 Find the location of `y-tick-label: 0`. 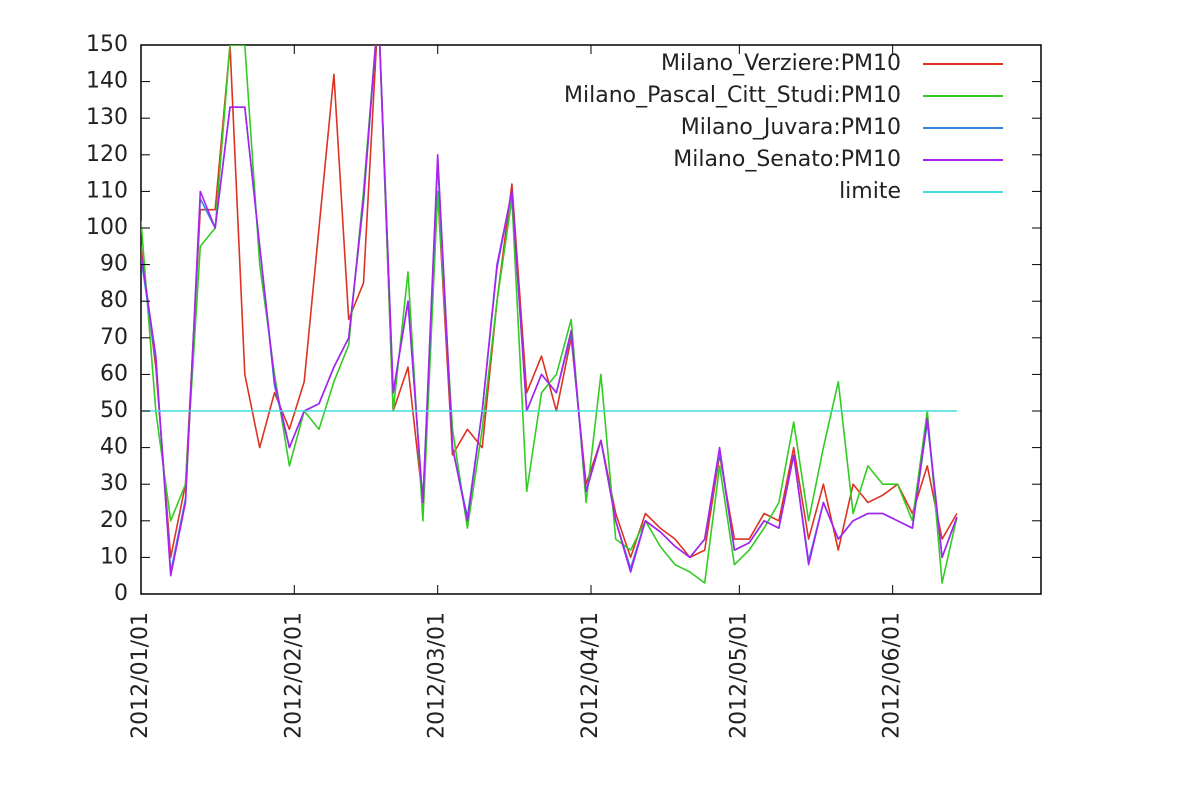

y-tick-label: 0 is located at coordinates (121, 593).